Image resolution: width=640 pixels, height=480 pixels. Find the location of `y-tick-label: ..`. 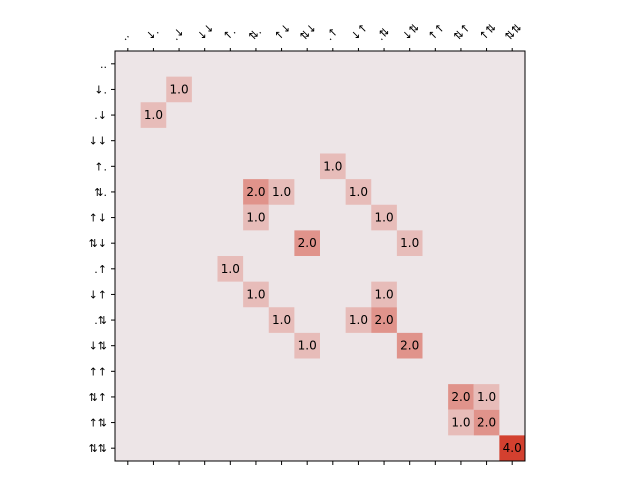

y-tick-label: .. is located at coordinates (103, 64).